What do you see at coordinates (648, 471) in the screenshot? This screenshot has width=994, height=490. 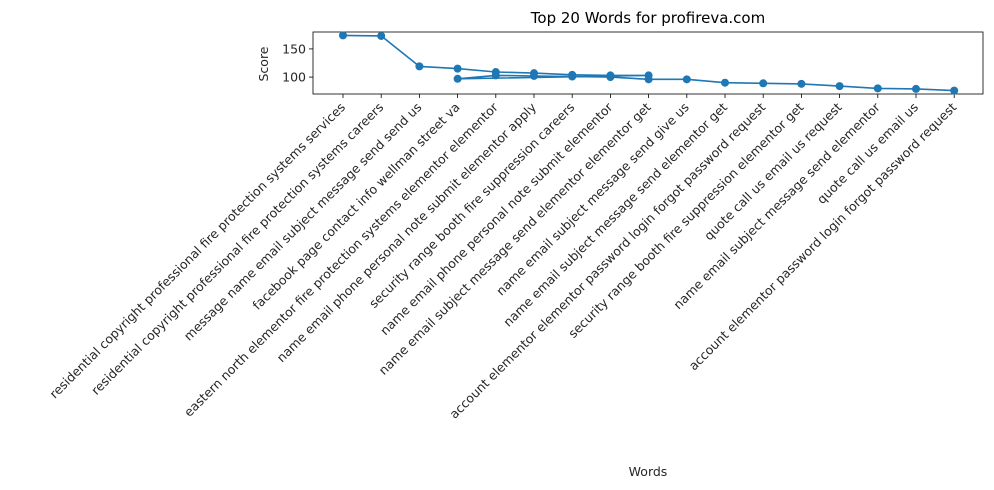 I see `x-axis-label: Words` at bounding box center [648, 471].